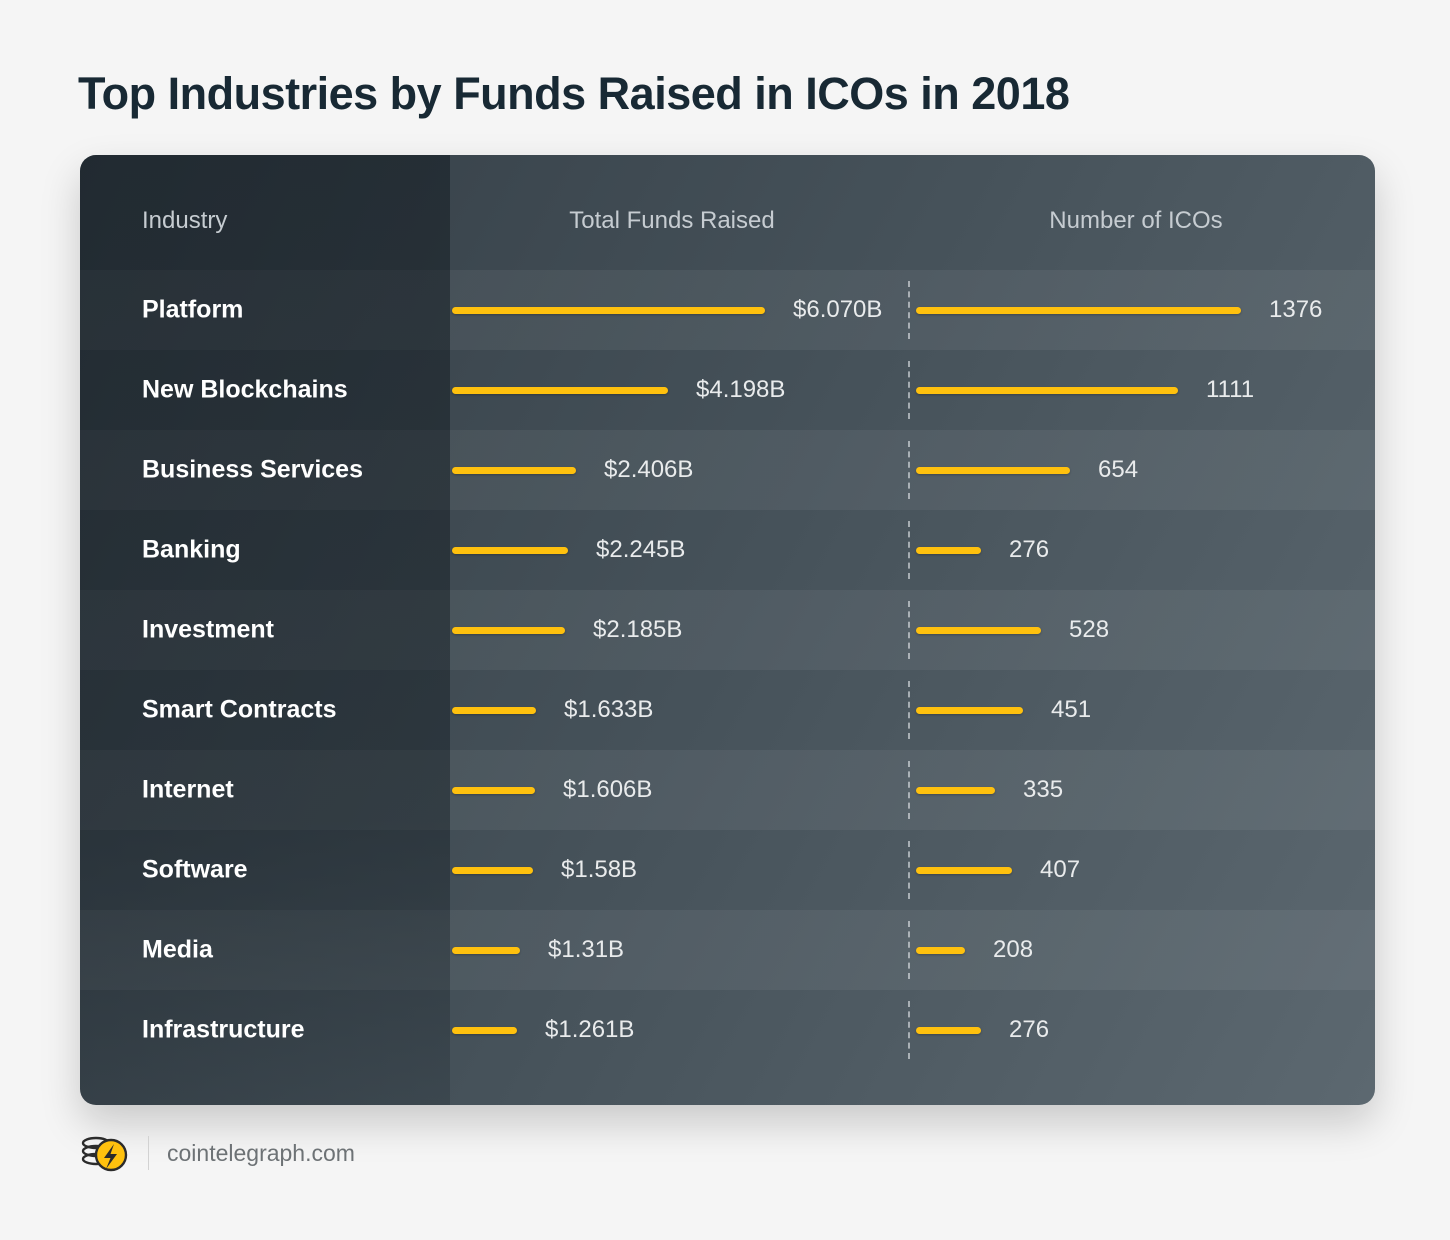  Describe the element at coordinates (1060, 869) in the screenshot. I see `icos-value: 407` at that location.